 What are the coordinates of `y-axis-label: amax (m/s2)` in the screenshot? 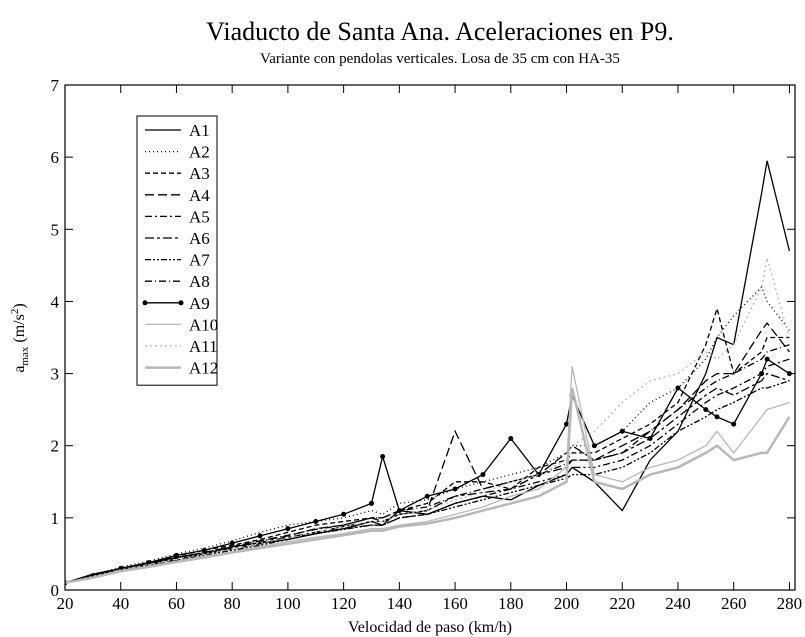 It's located at (20, 337).